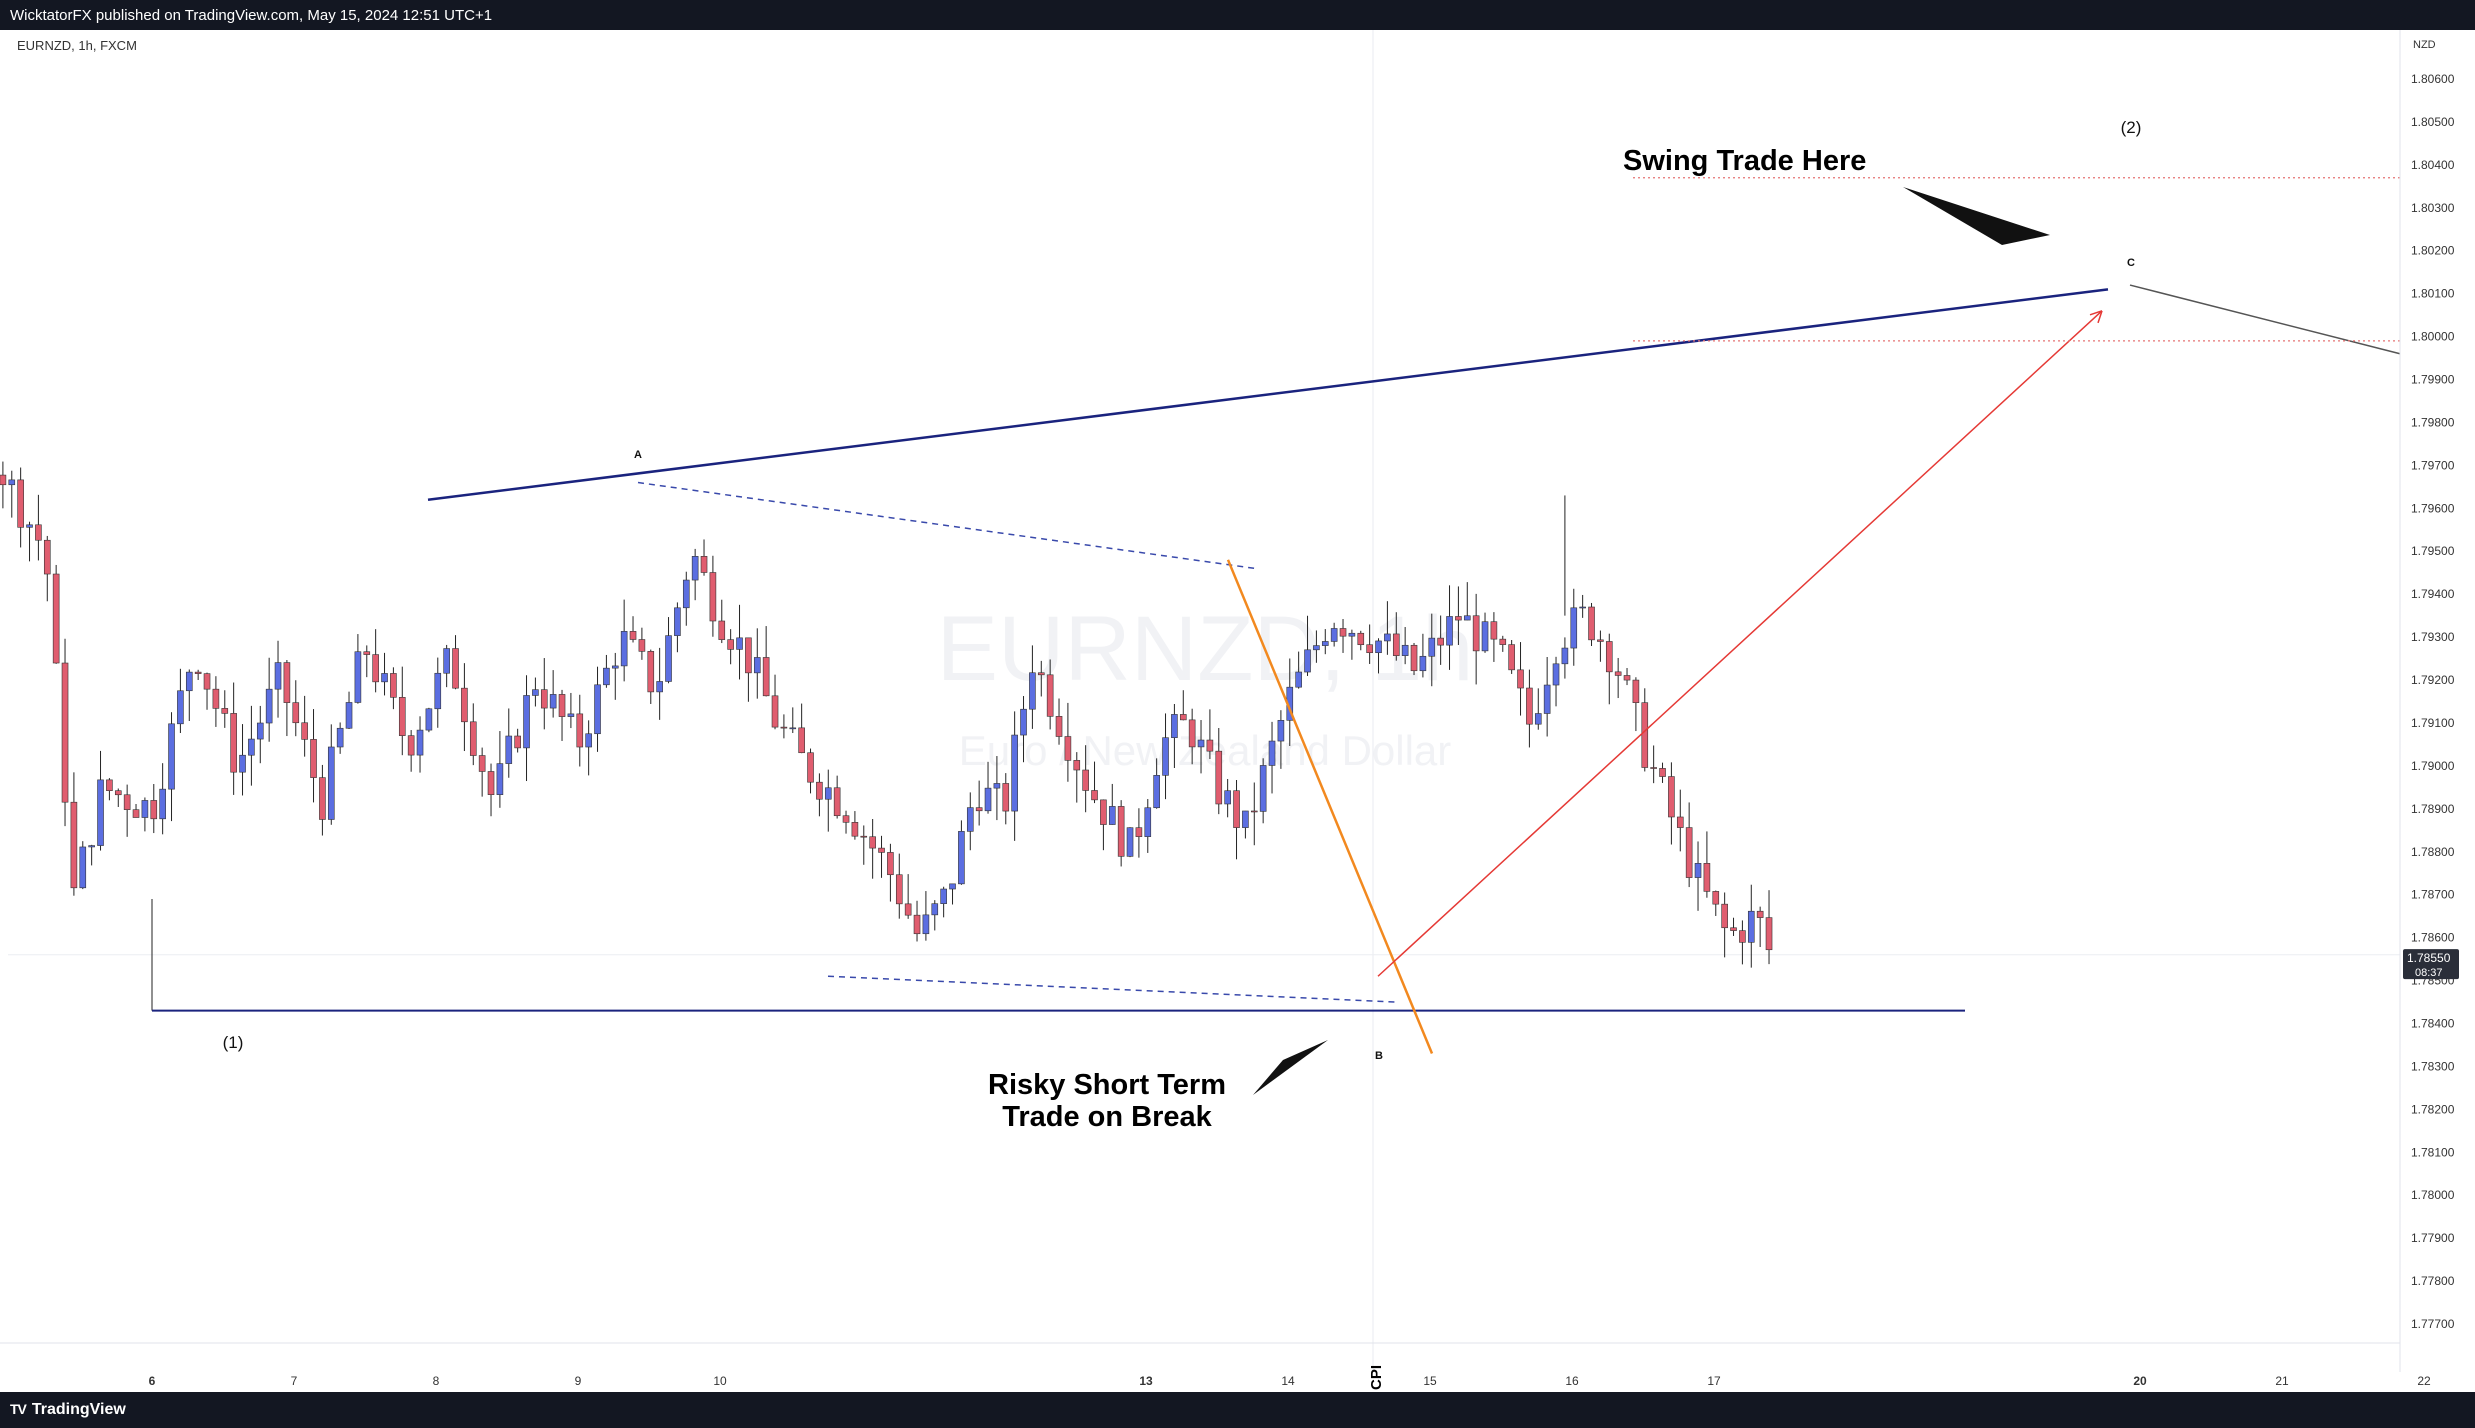  Describe the element at coordinates (1268, 394) in the screenshot. I see `resistance-trendline` at that location.